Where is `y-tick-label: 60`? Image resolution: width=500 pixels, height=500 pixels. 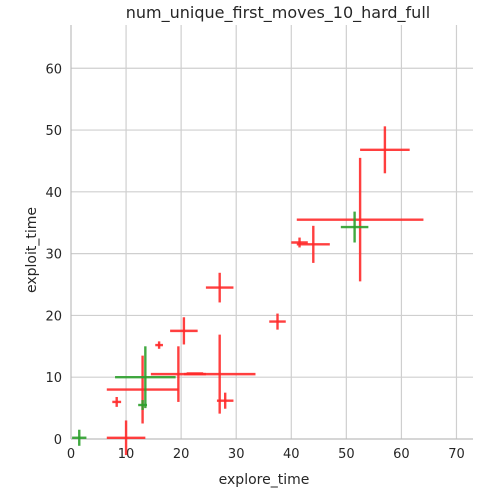
y-tick-label: 60 is located at coordinates (53, 69).